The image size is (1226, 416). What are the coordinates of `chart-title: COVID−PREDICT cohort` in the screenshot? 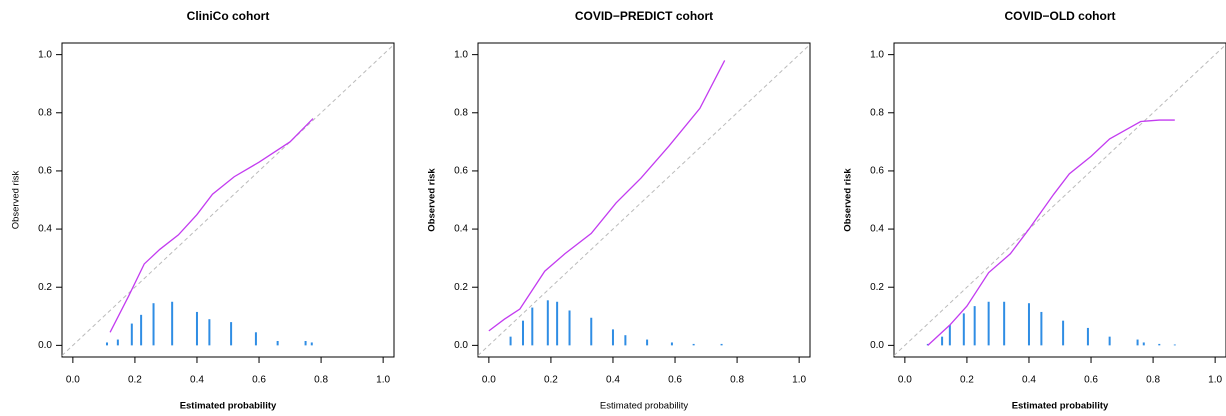 It's located at (644, 16).